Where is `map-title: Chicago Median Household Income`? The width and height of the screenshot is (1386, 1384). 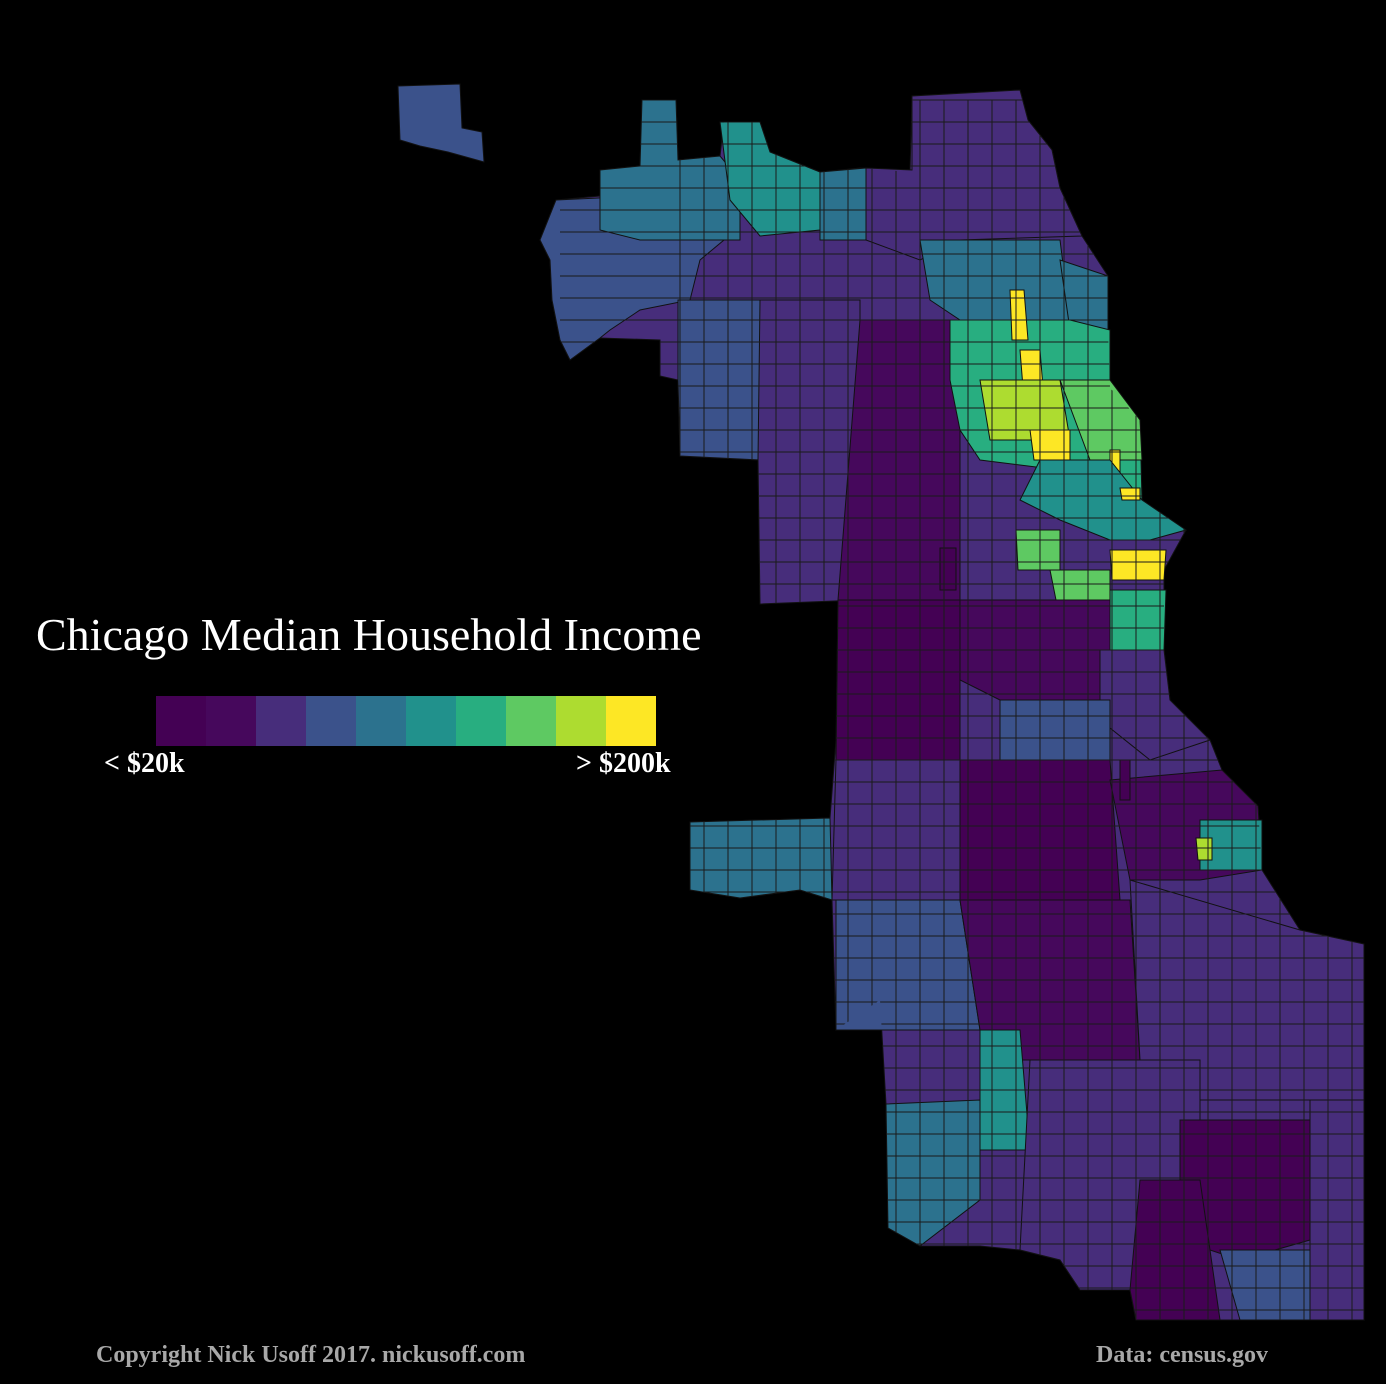
map-title: Chicago Median Household Income is located at coordinates (369, 634).